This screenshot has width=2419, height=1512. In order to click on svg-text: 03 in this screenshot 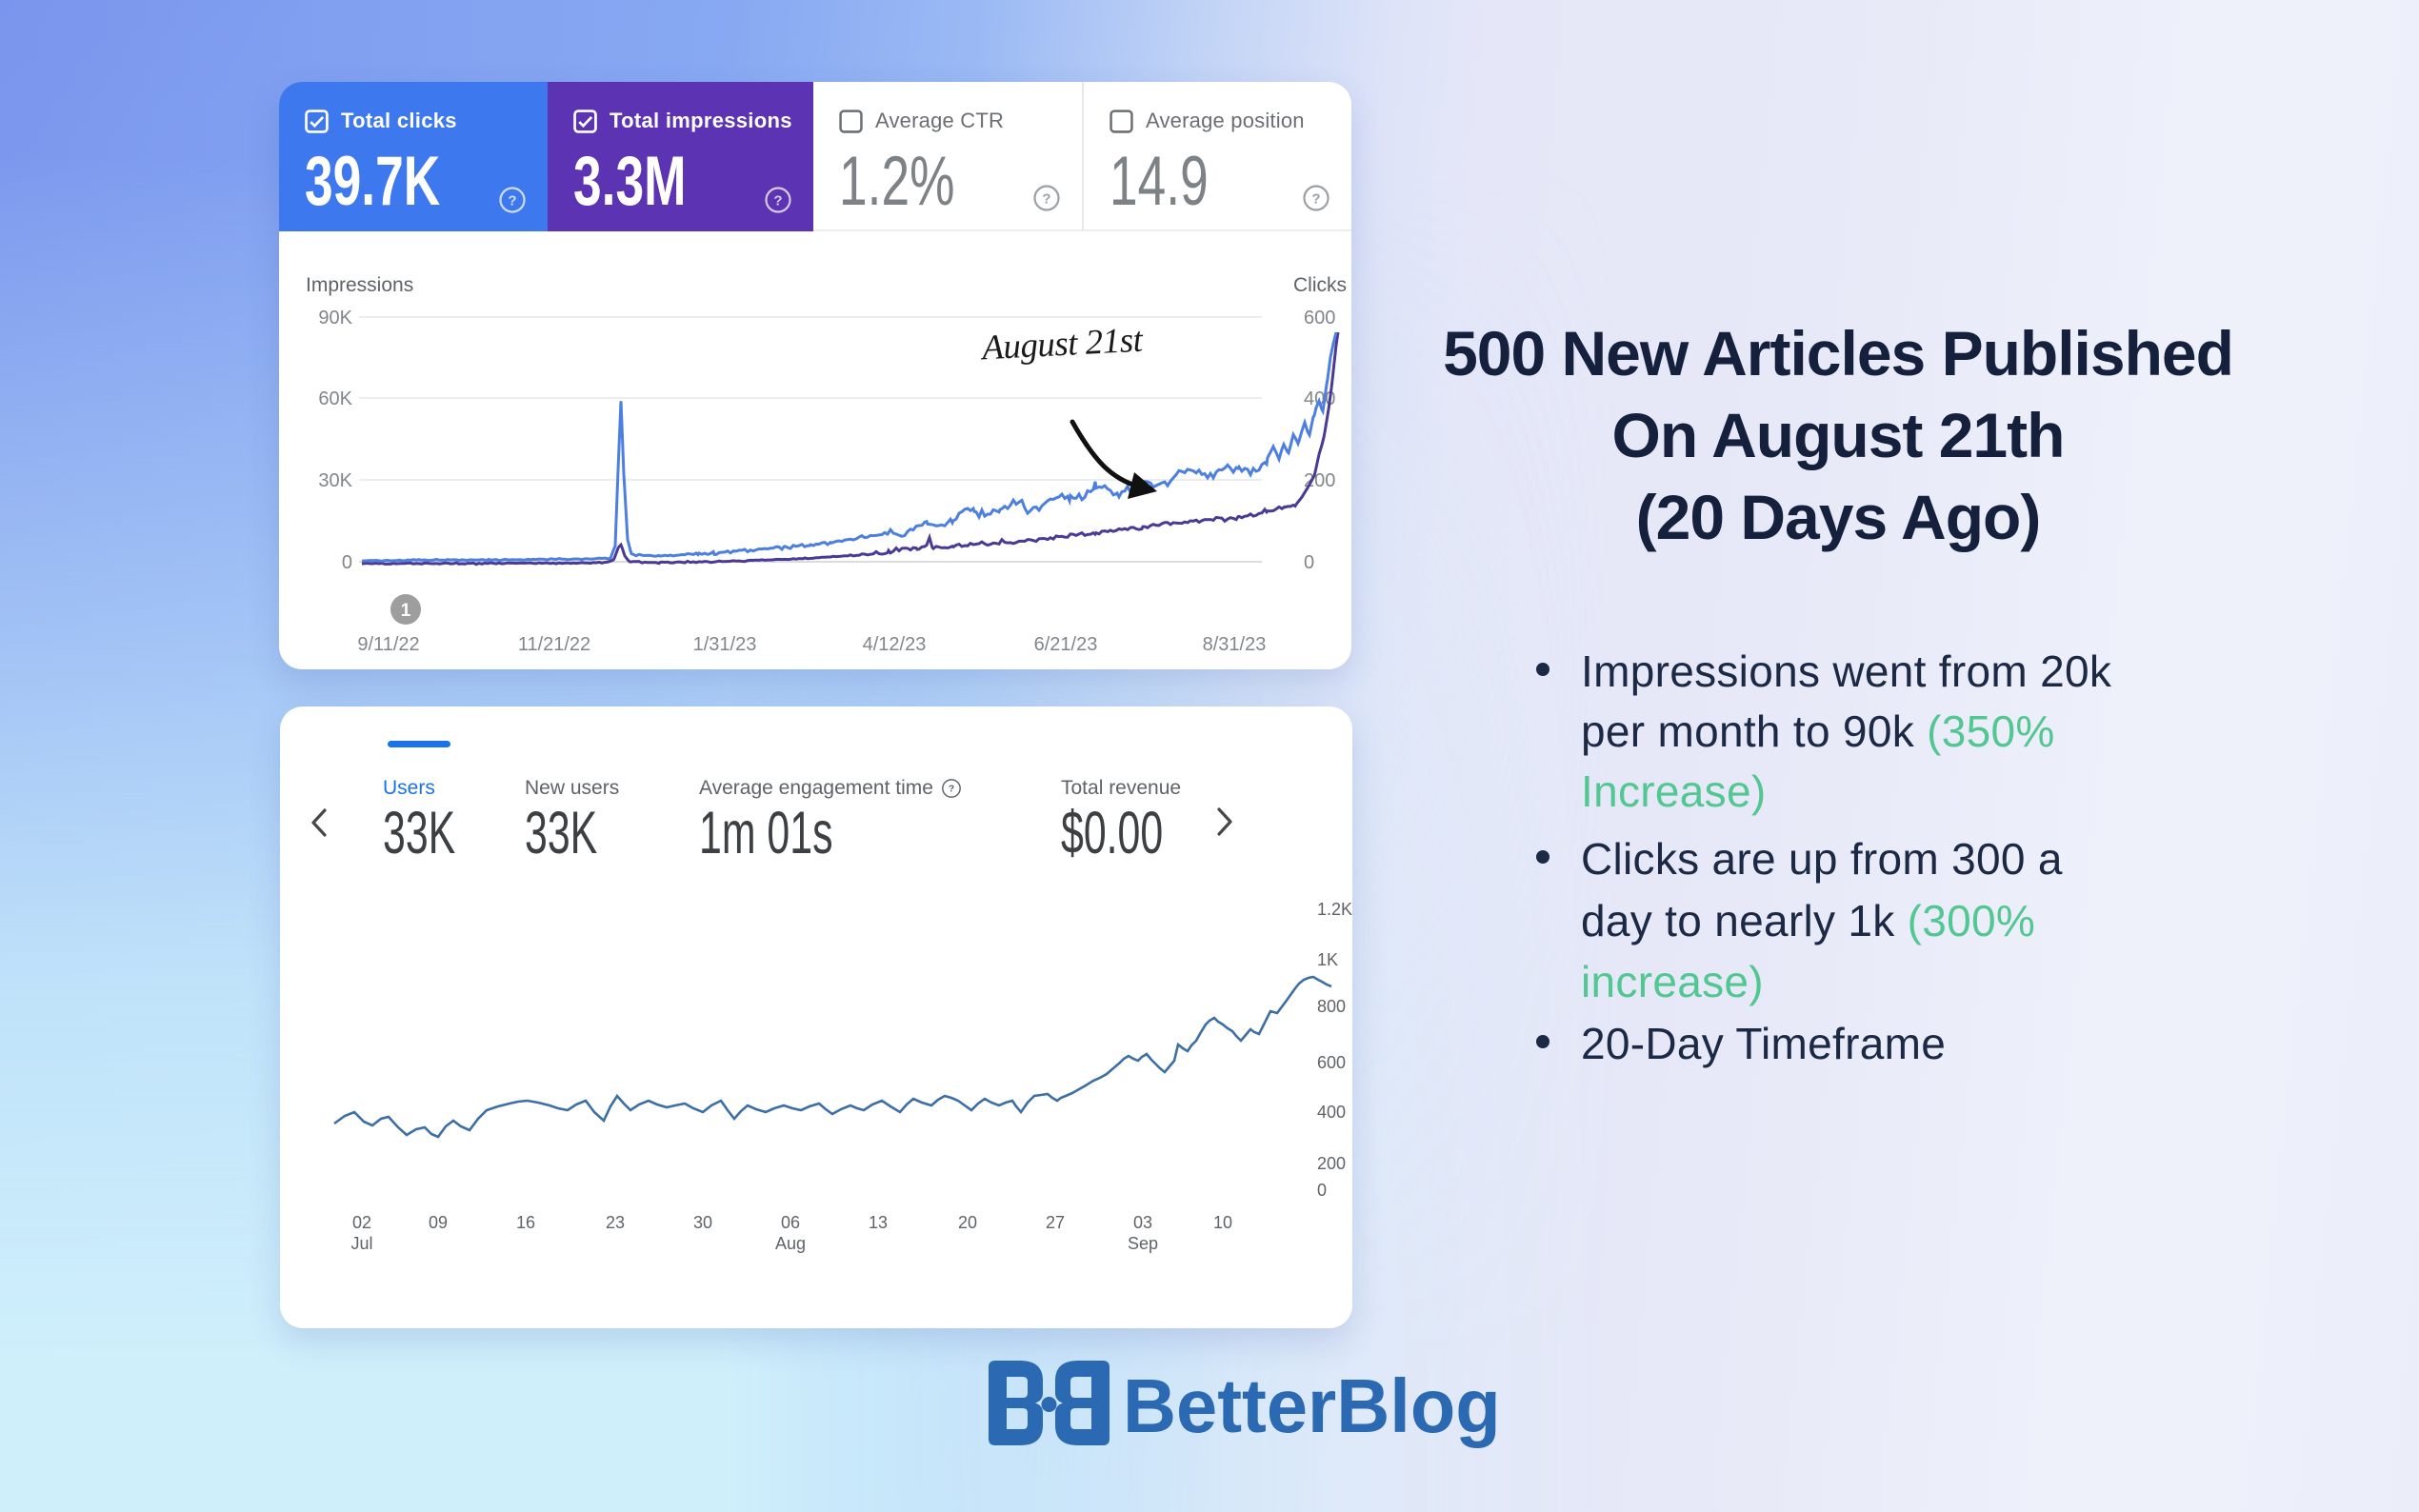, I will do `click(1142, 1222)`.